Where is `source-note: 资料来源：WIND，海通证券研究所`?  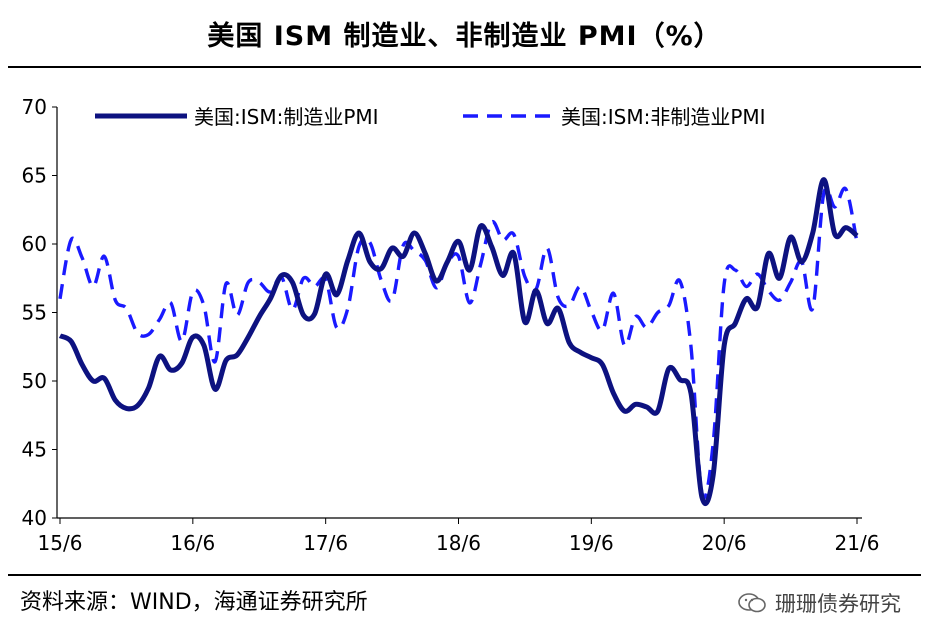 source-note: 资料来源：WIND，海通证券研究所 is located at coordinates (194, 602).